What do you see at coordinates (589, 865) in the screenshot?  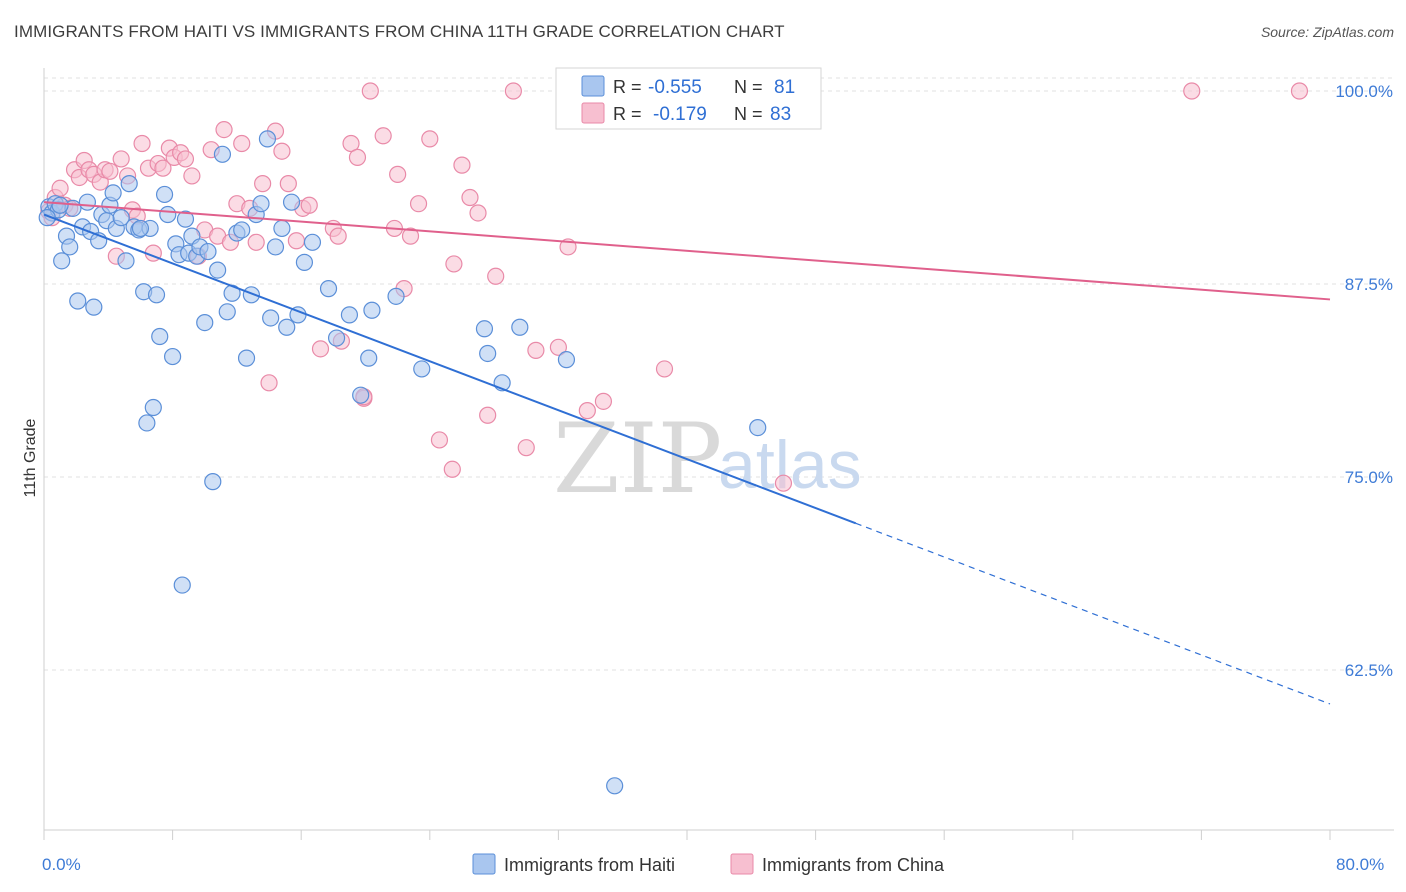 I see `bottom-legend-label-haiti: Immigrants from Haiti` at bounding box center [589, 865].